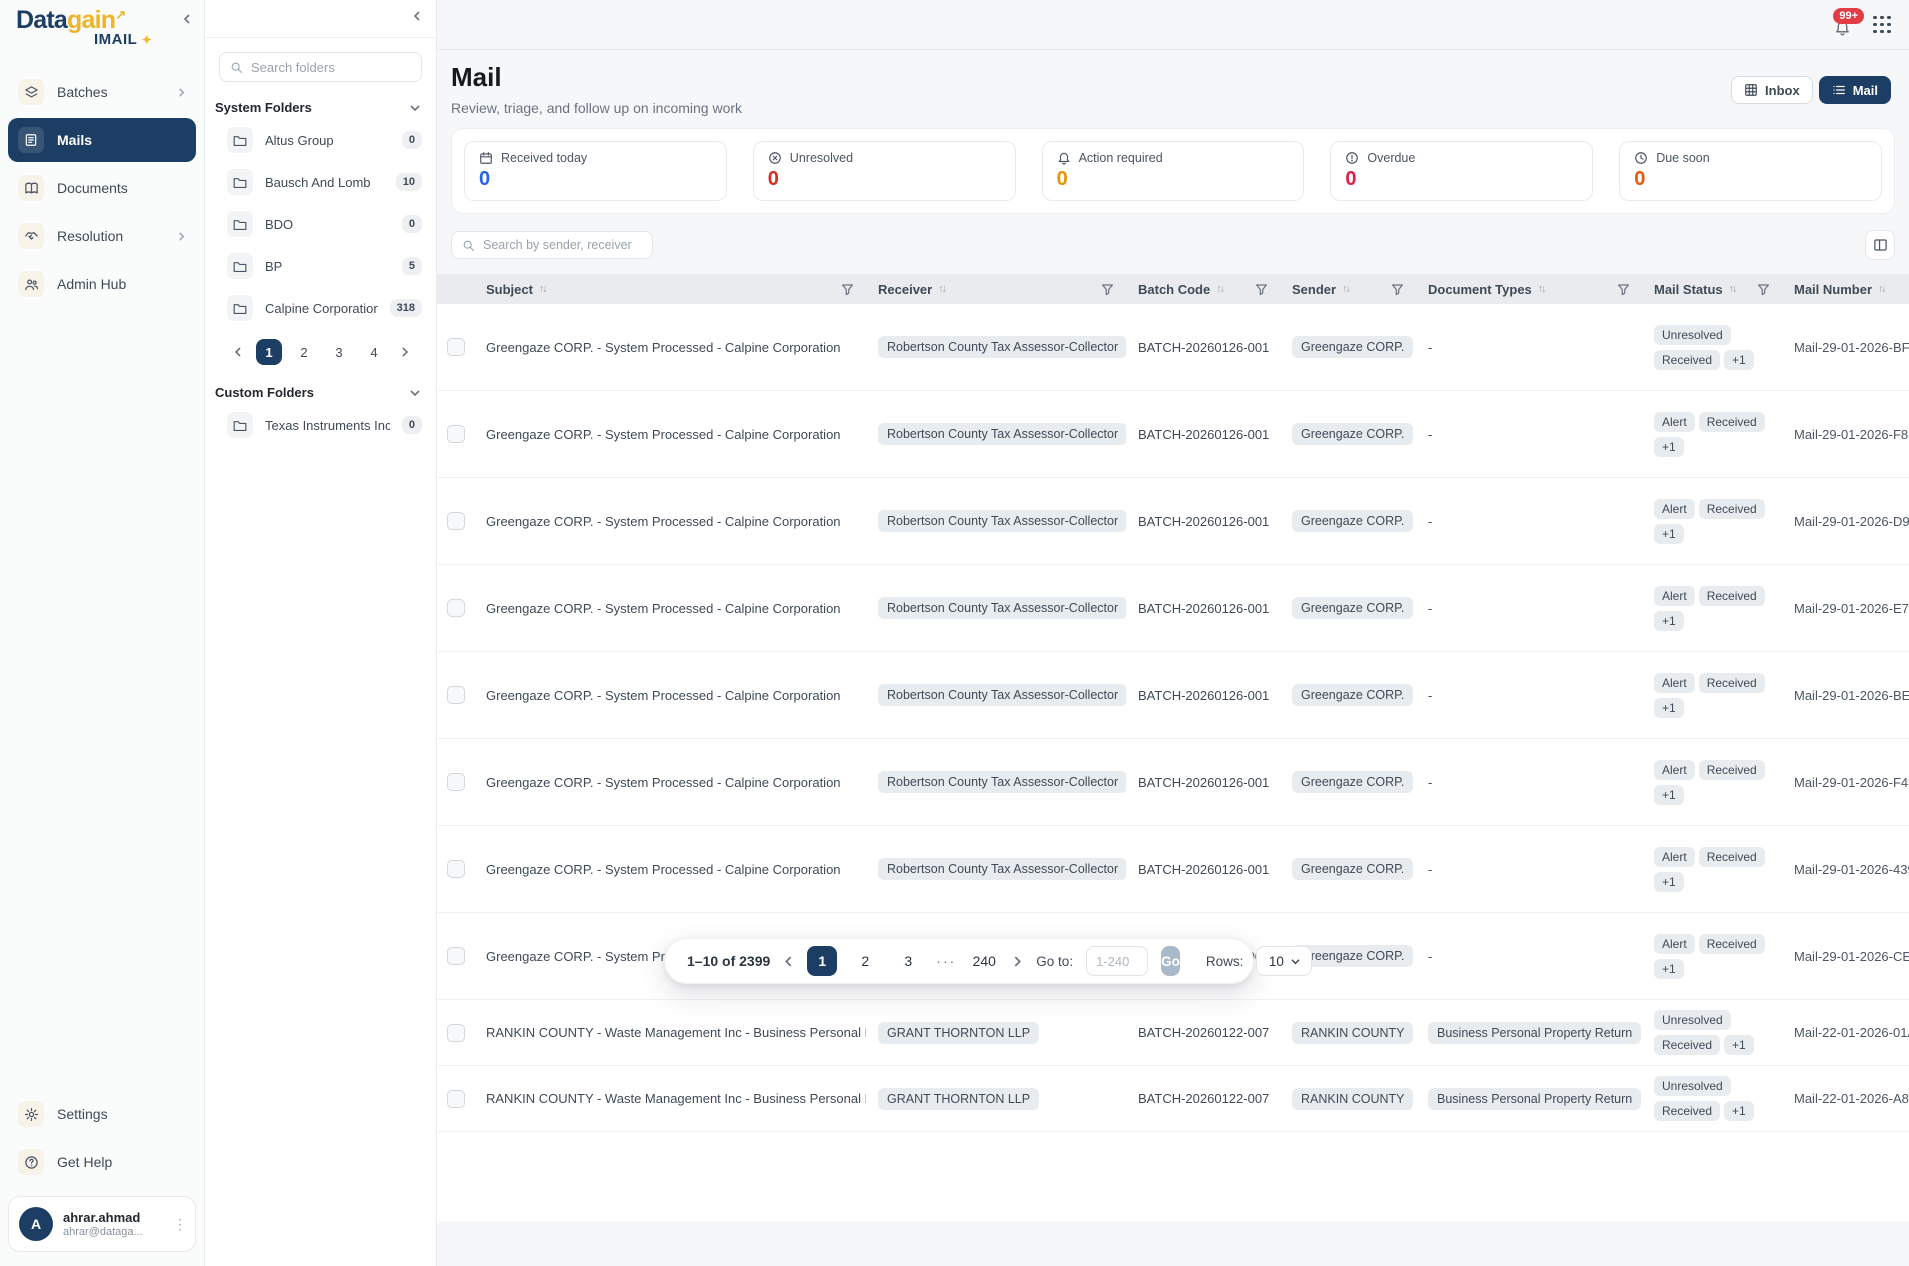  Describe the element at coordinates (1712, 289) in the screenshot. I see `column-header-mail-status: Mail Status ↑↓` at that location.